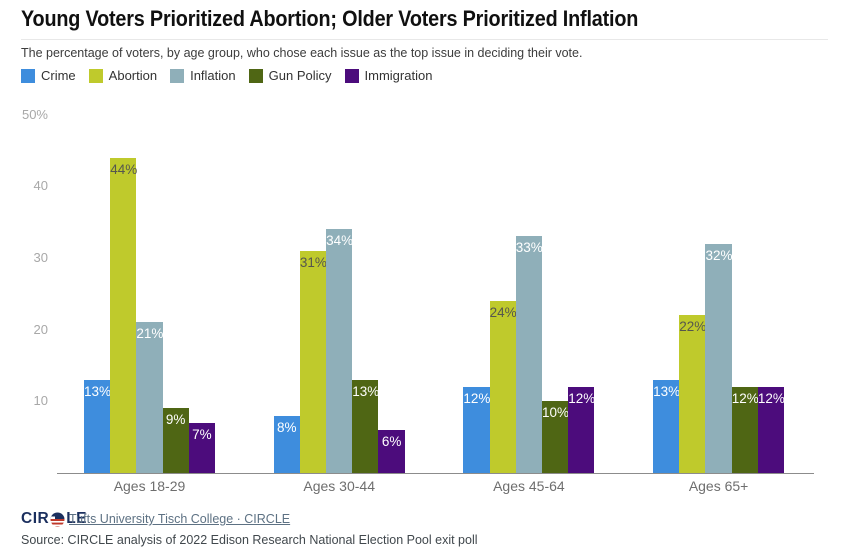 The width and height of the screenshot is (850, 558). Describe the element at coordinates (555, 413) in the screenshot. I see `bar-value-label: 10%` at that location.